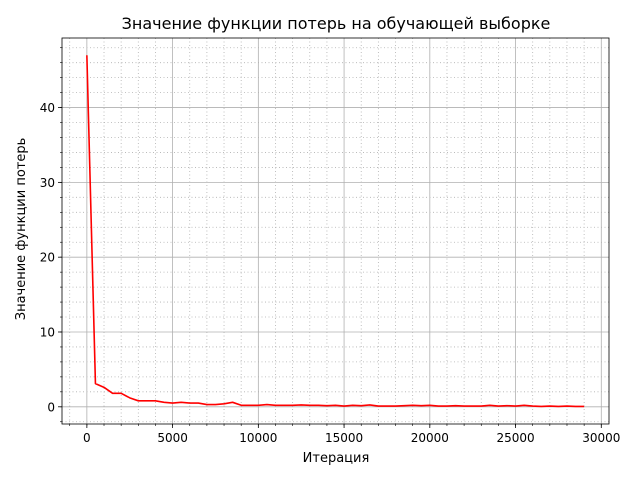 This screenshot has width=640, height=484. What do you see at coordinates (172, 438) in the screenshot?
I see `x-tick-label: 5000` at bounding box center [172, 438].